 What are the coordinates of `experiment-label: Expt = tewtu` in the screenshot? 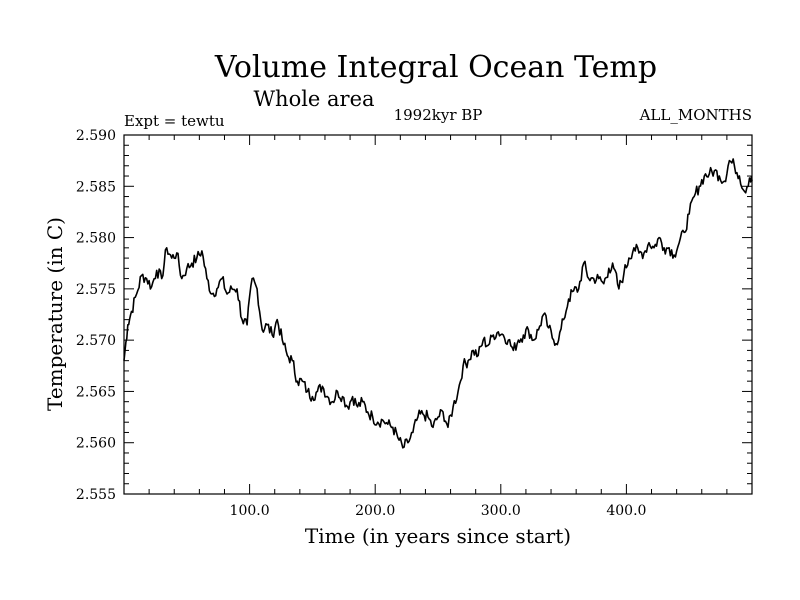 It's located at (174, 121).